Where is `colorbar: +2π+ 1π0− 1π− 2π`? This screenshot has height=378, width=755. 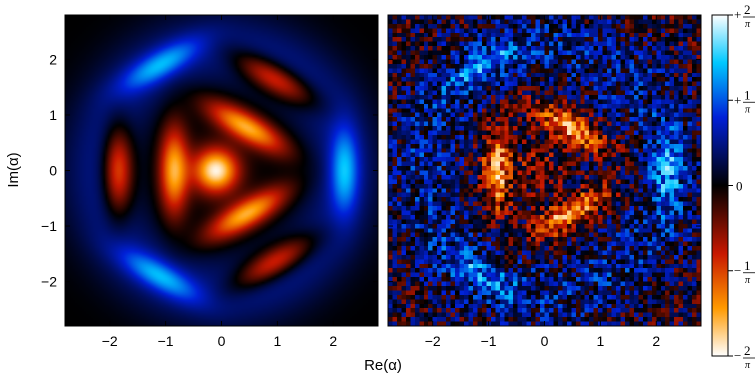 colorbar: +2π+ 1π0− 1π− 2π is located at coordinates (733, 186).